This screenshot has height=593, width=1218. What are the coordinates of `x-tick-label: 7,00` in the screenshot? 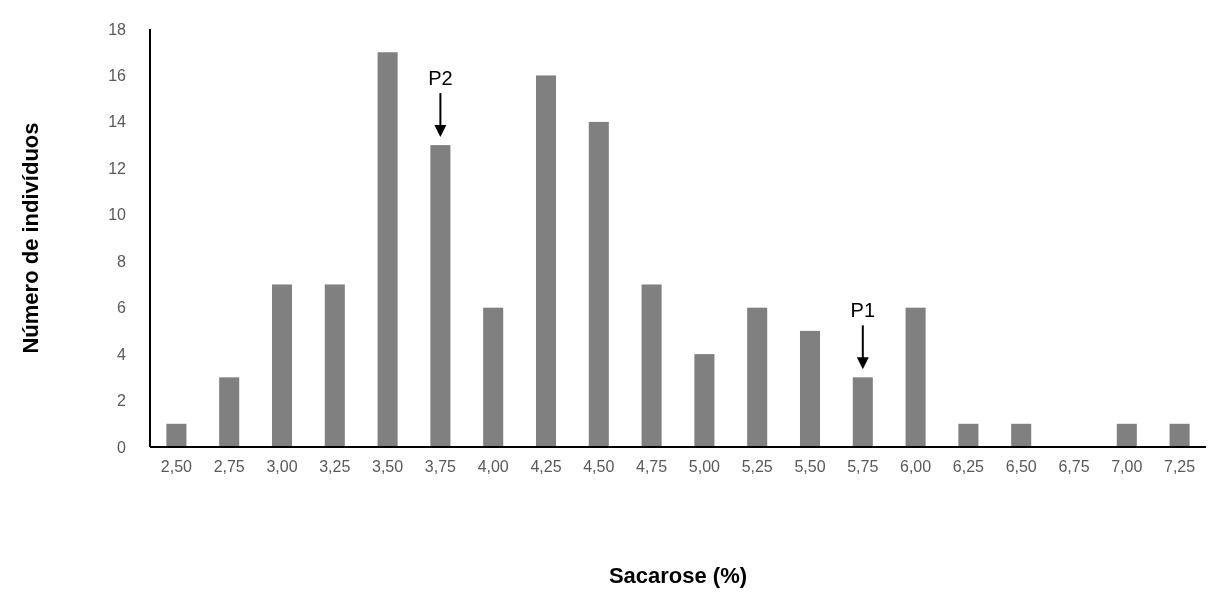 It's located at (1127, 466).